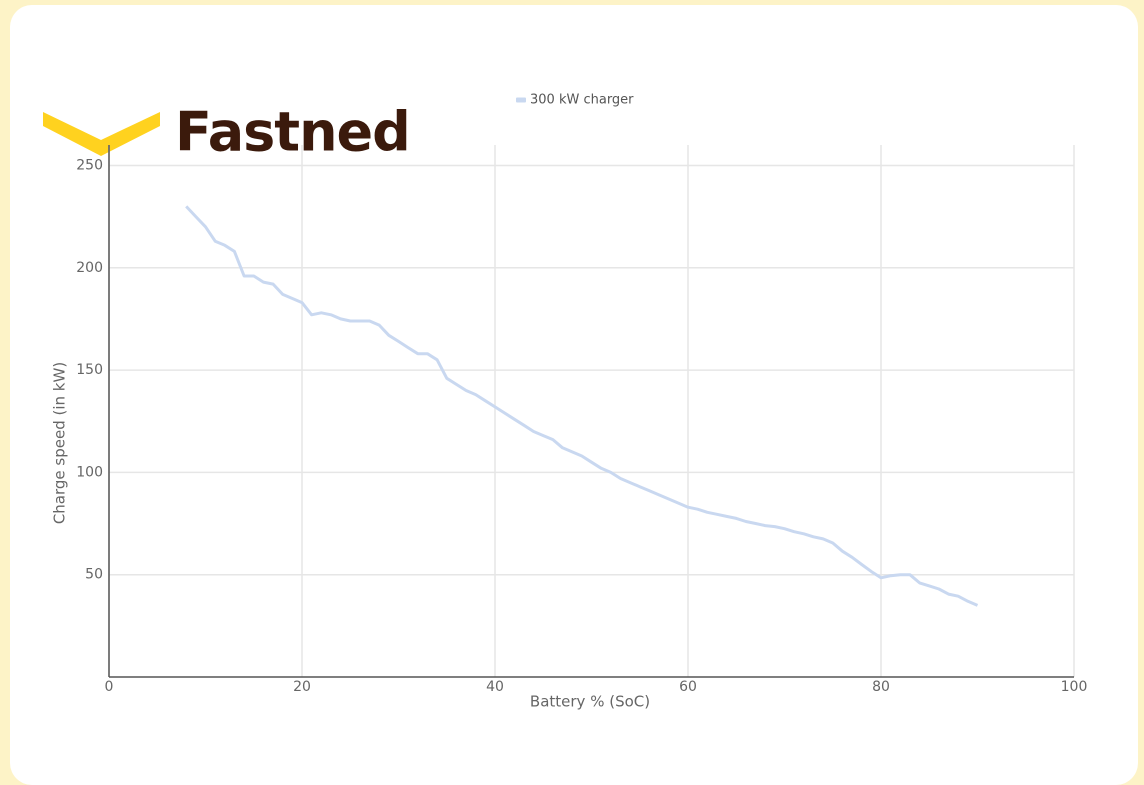 This screenshot has width=1144, height=785. I want to click on y-axis-label: Charge speed (in kW), so click(60, 443).